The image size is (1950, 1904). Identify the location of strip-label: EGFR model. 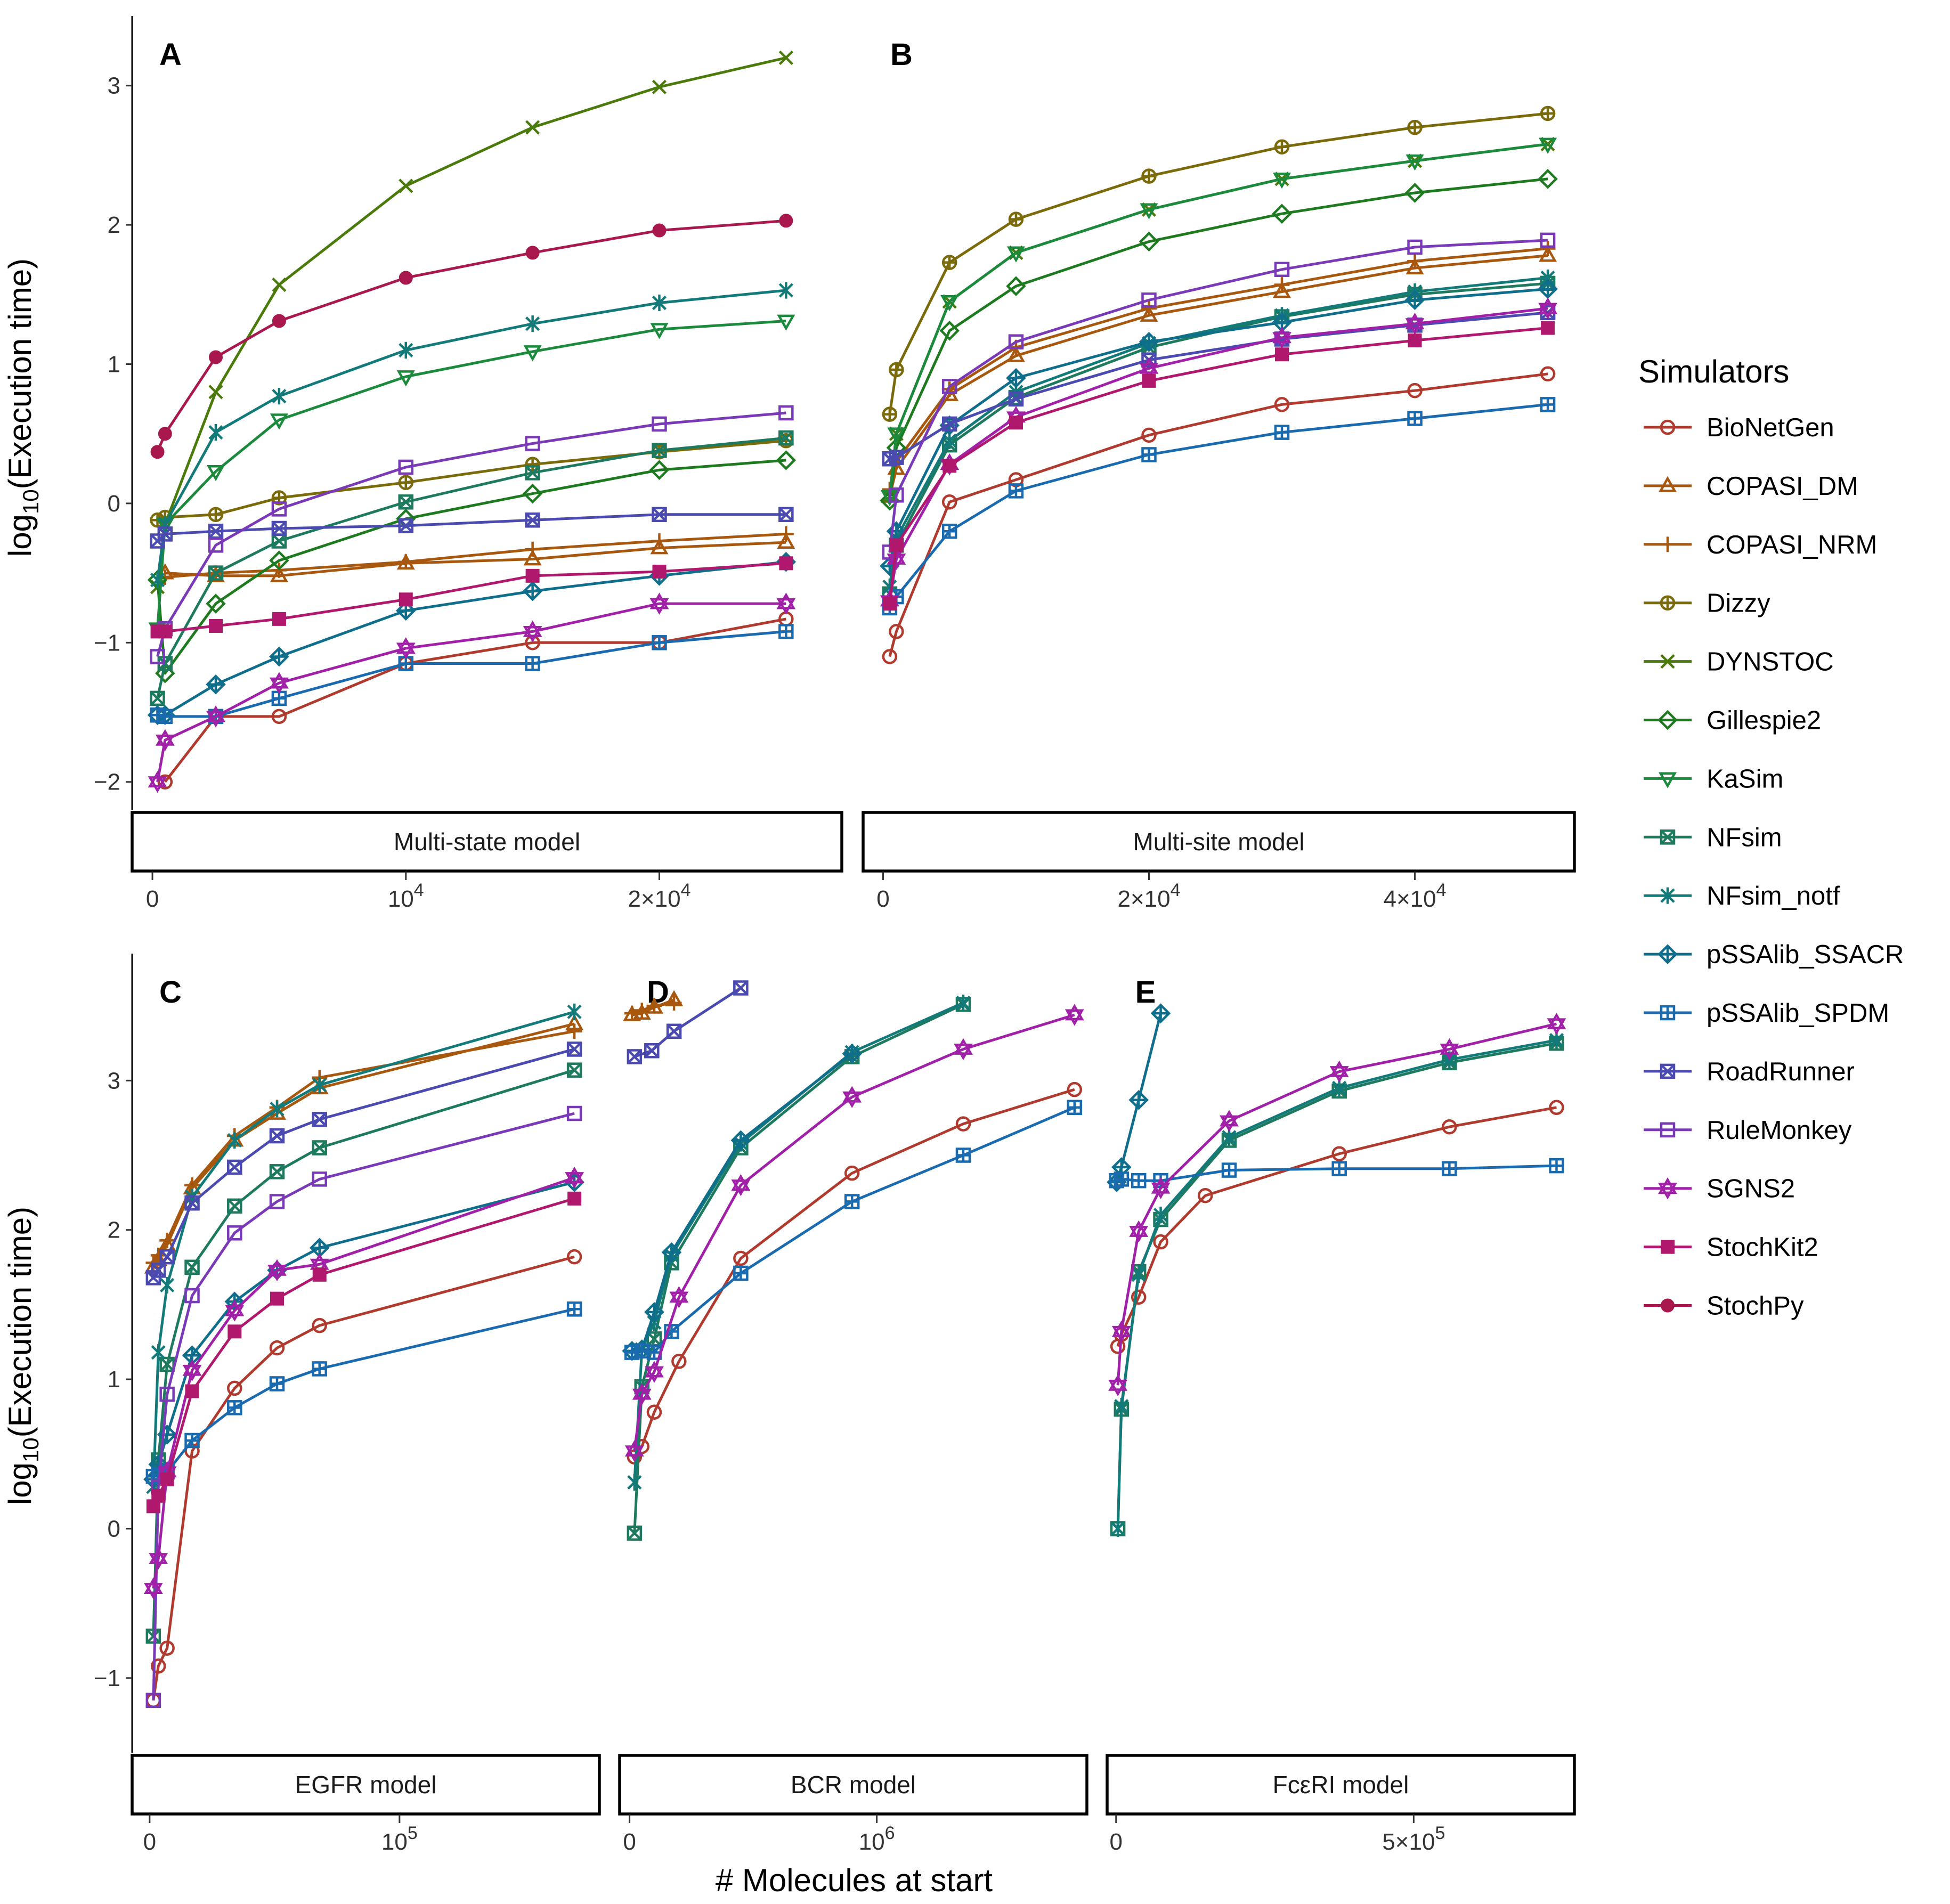
(366, 1785).